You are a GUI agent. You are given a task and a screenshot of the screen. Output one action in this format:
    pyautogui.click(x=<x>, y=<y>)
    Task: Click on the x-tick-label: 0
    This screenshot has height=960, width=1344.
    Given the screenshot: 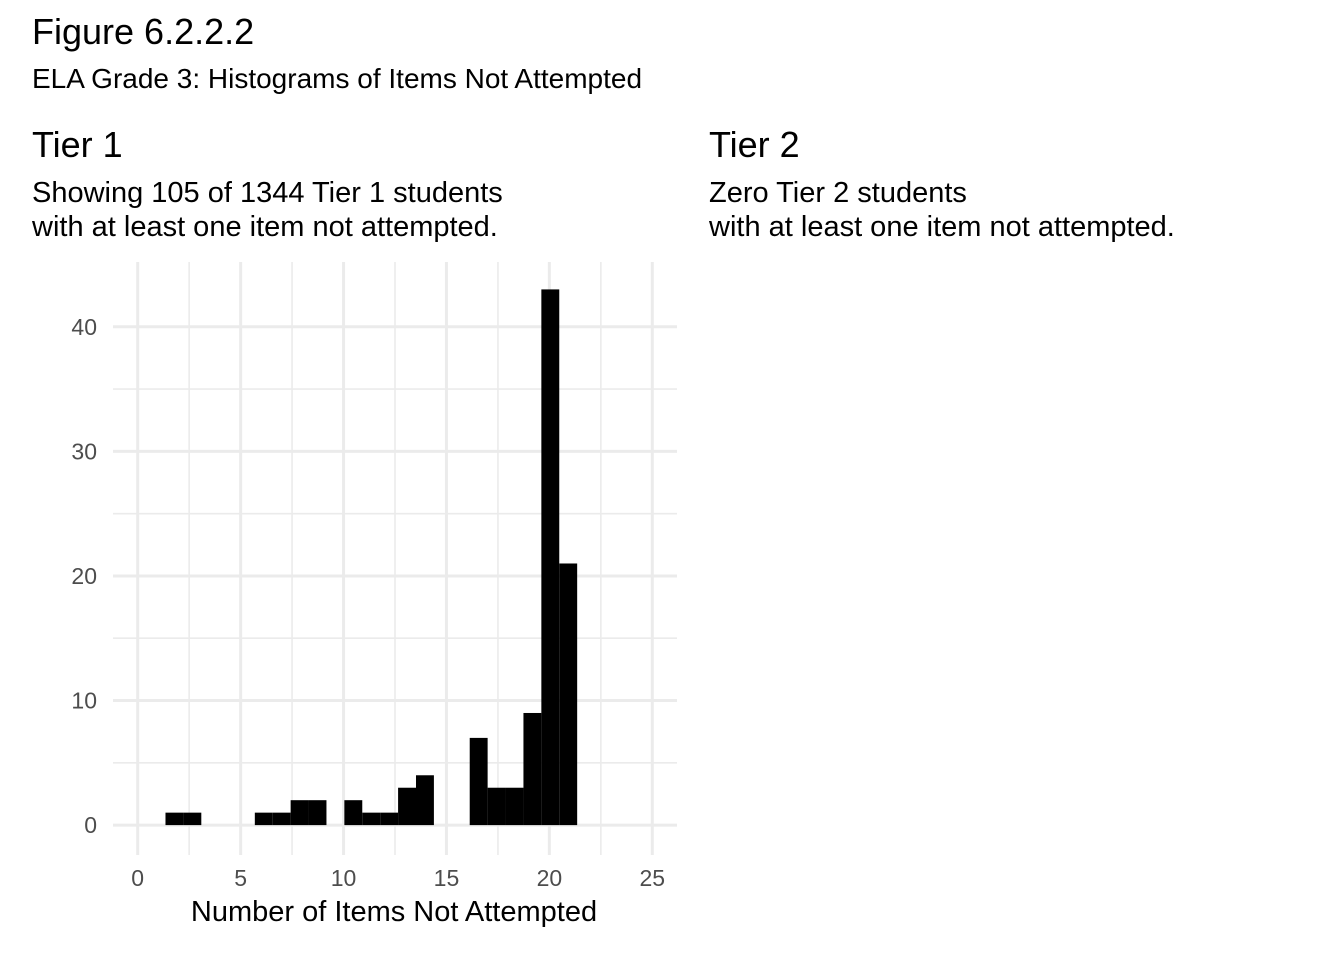 What is the action you would take?
    pyautogui.click(x=137, y=878)
    